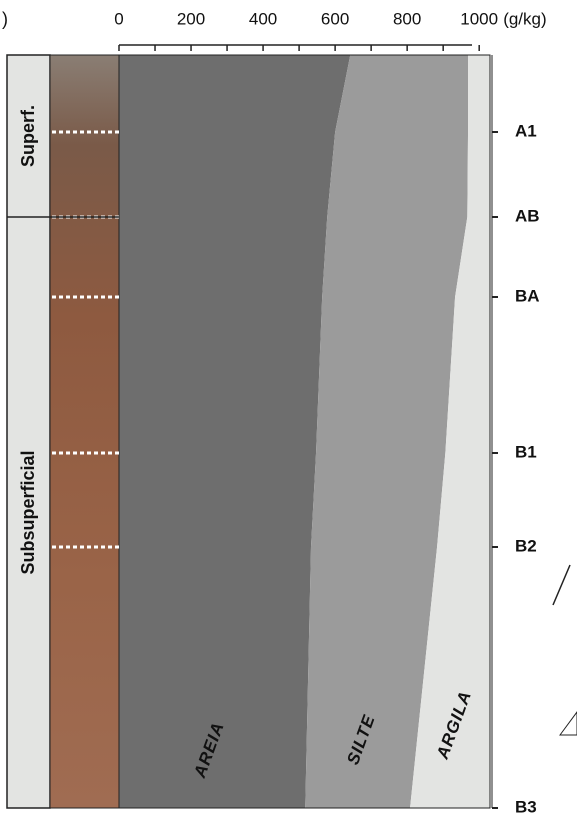 The image size is (577, 816). What do you see at coordinates (450, 431) in the screenshot?
I see `area` at bounding box center [450, 431].